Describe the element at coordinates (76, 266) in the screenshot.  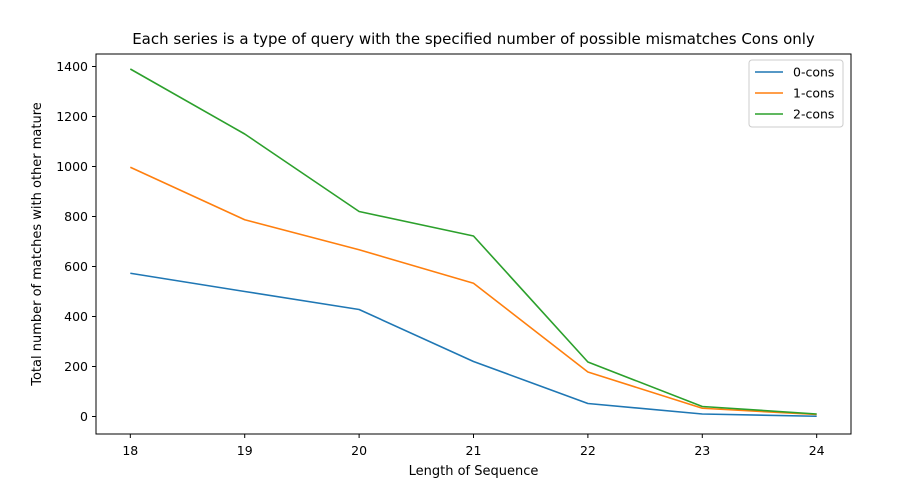
I see `y-tick-label: 600` at that location.